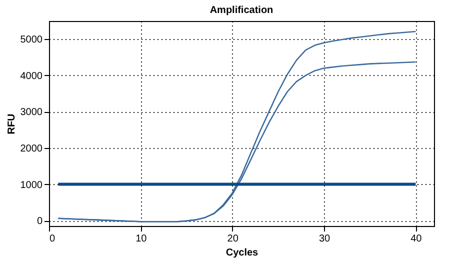  Describe the element at coordinates (53, 239) in the screenshot. I see `x-tick-label: 0` at that location.